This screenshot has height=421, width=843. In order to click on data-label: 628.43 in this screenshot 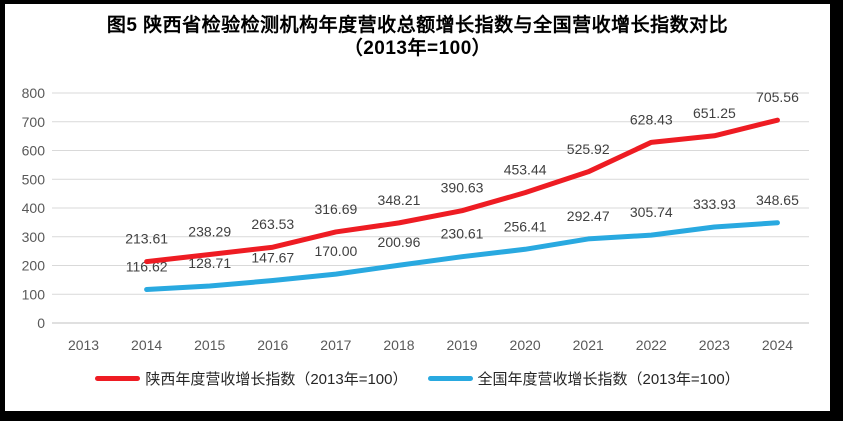, I will do `click(651, 119)`.